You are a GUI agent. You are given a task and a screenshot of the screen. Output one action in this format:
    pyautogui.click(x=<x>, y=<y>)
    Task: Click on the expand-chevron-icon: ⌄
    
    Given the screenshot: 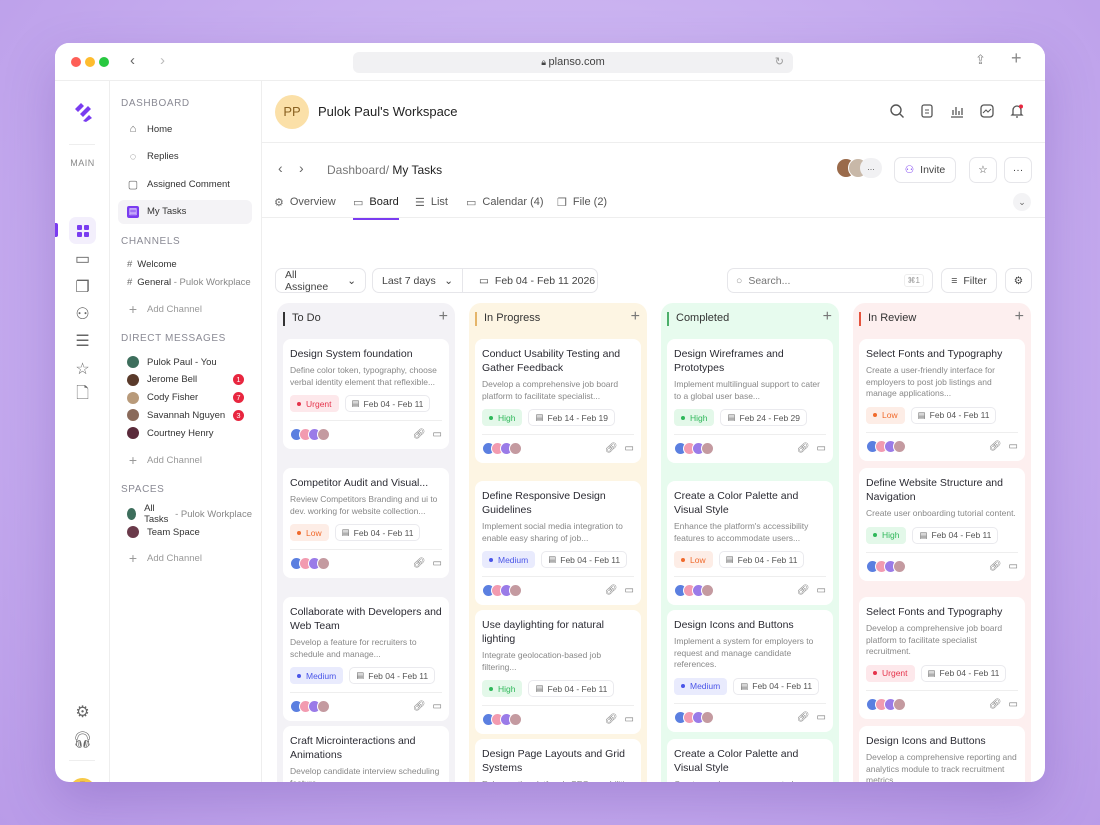 What is the action you would take?
    pyautogui.click(x=1022, y=202)
    